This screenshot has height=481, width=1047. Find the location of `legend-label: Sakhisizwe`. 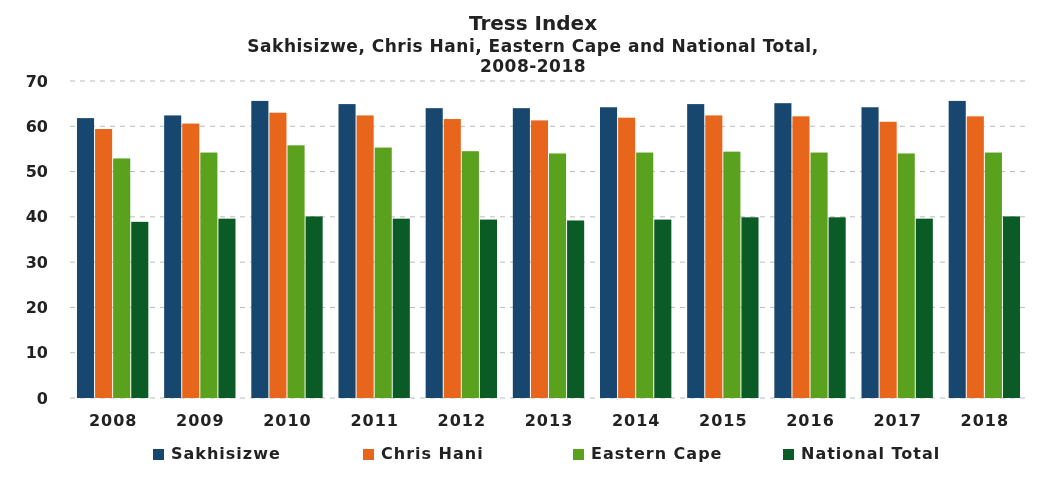

legend-label: Sakhisizwe is located at coordinates (226, 453).